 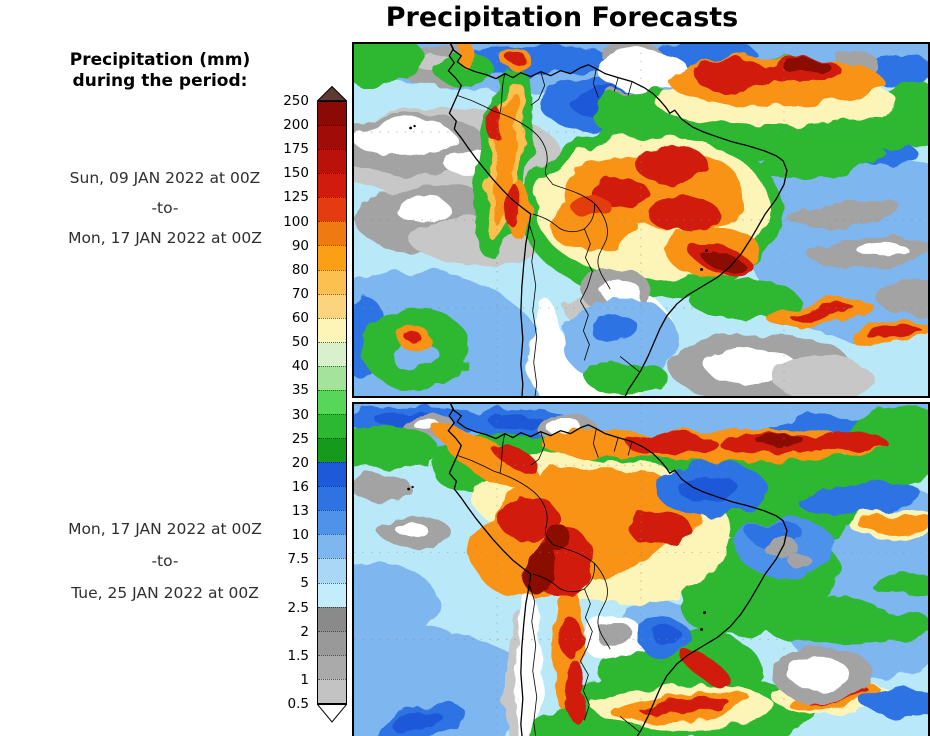 What do you see at coordinates (160, 81) in the screenshot?
I see `legend-title-line2: during the period:` at bounding box center [160, 81].